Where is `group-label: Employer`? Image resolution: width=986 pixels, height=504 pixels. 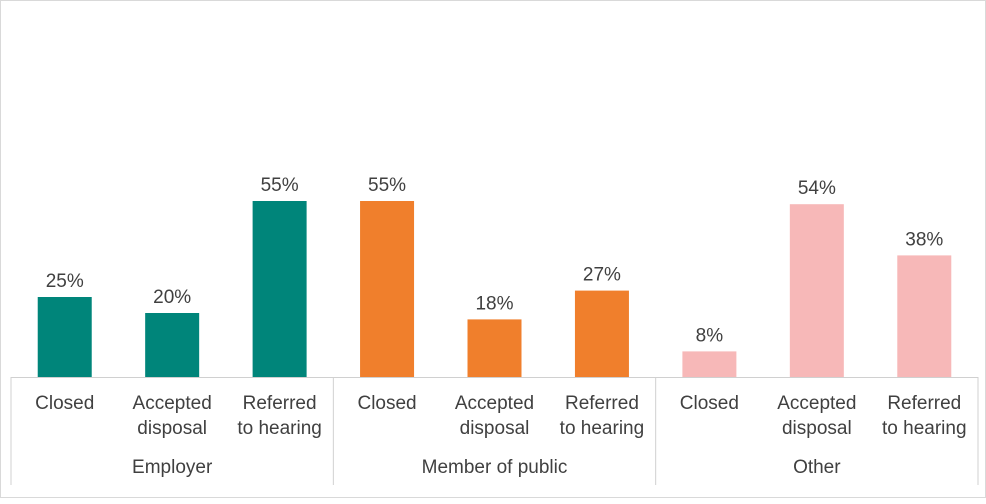 group-label: Employer is located at coordinates (172, 467).